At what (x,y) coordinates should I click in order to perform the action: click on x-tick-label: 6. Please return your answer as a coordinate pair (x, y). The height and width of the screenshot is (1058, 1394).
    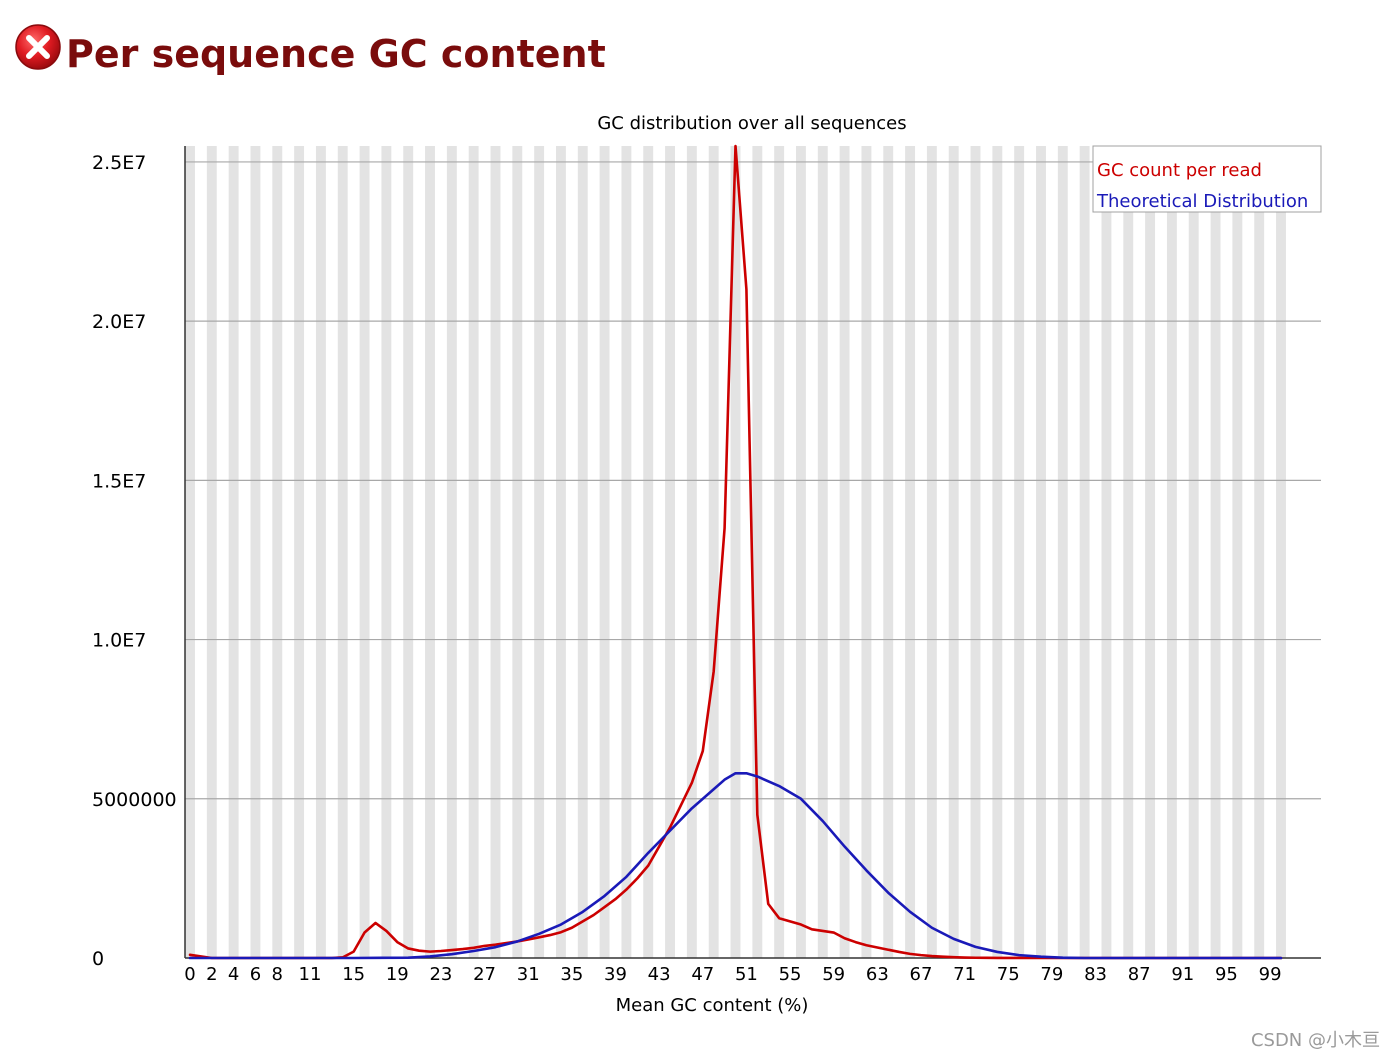
    Looking at the image, I should click on (255, 974).